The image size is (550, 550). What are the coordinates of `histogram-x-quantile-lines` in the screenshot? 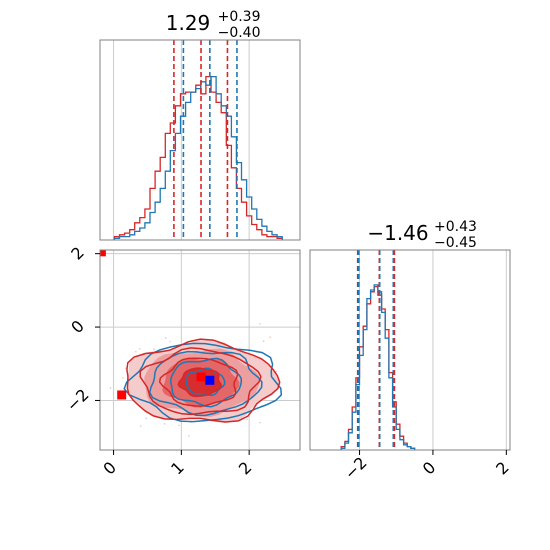 It's located at (205, 140).